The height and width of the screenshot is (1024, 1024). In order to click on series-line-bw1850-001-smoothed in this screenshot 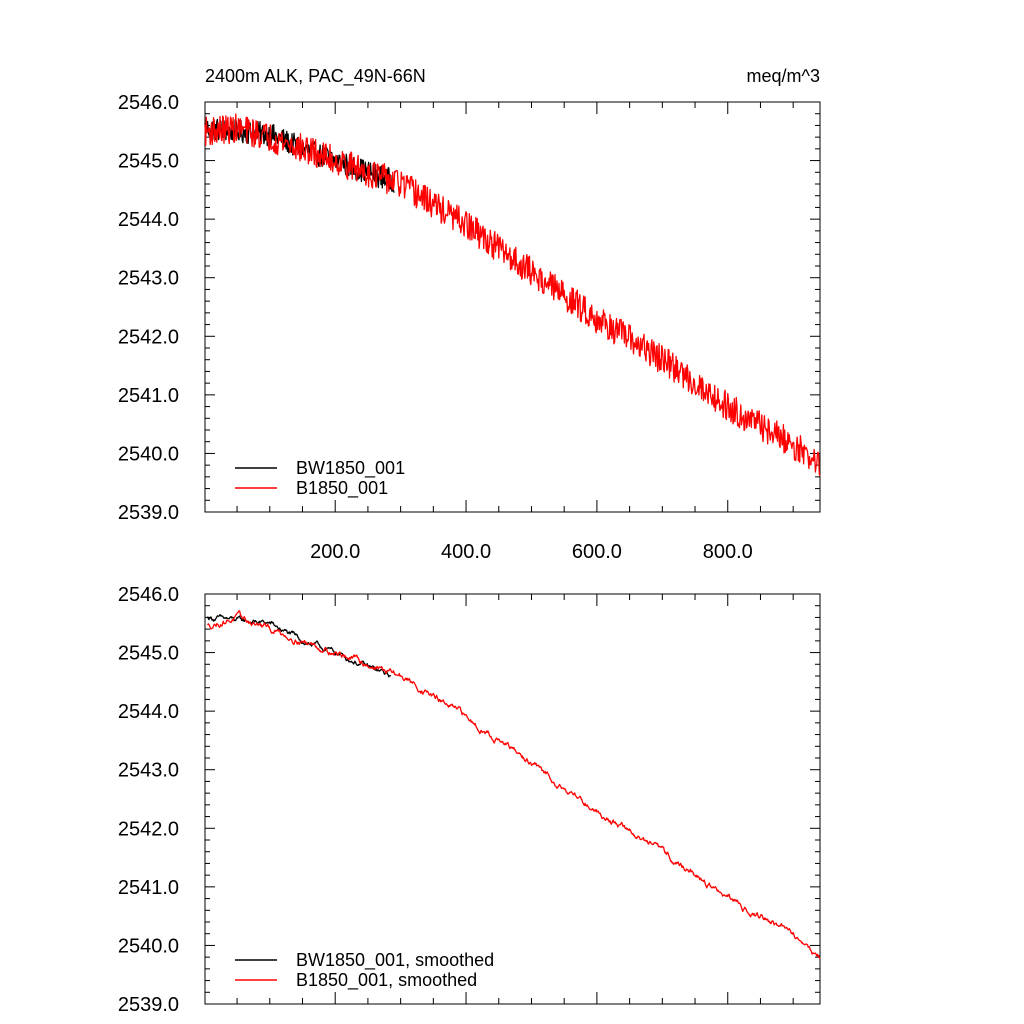, I will do `click(299, 645)`.